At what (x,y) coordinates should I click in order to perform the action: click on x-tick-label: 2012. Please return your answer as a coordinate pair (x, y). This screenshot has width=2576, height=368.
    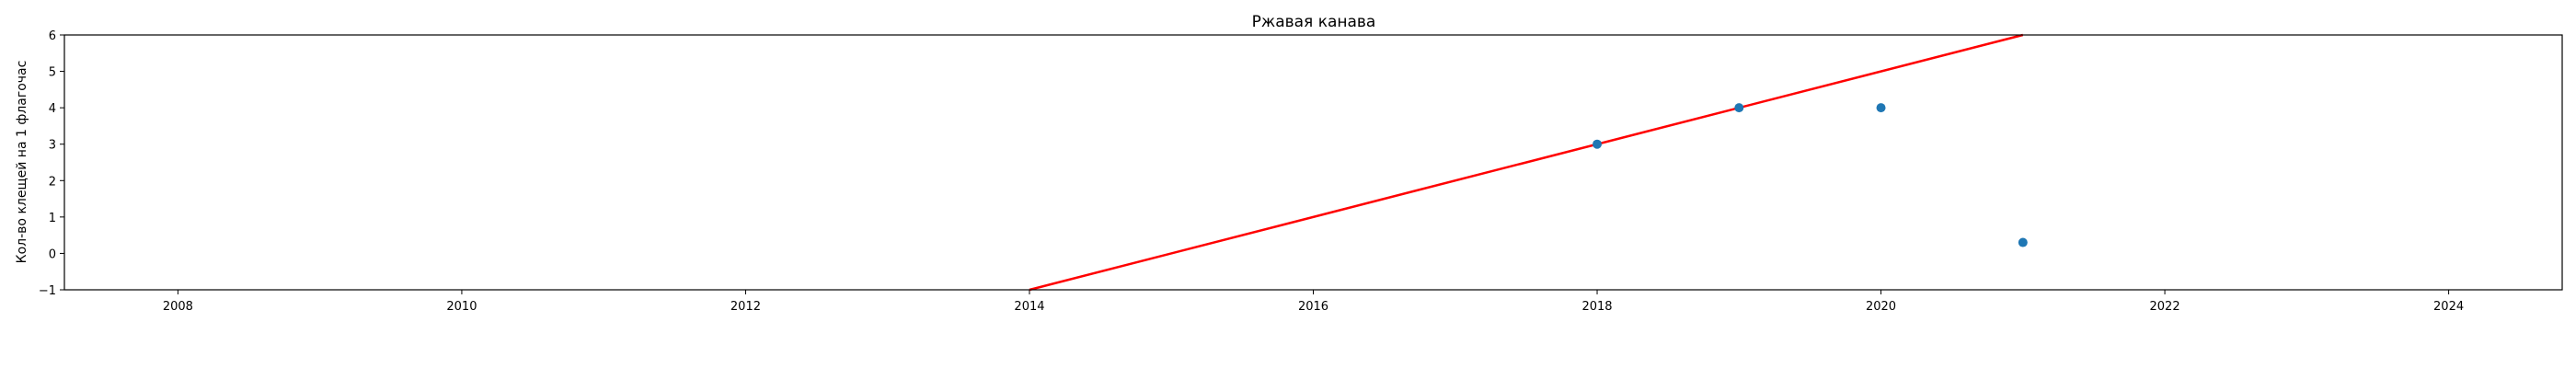
    Looking at the image, I should click on (745, 307).